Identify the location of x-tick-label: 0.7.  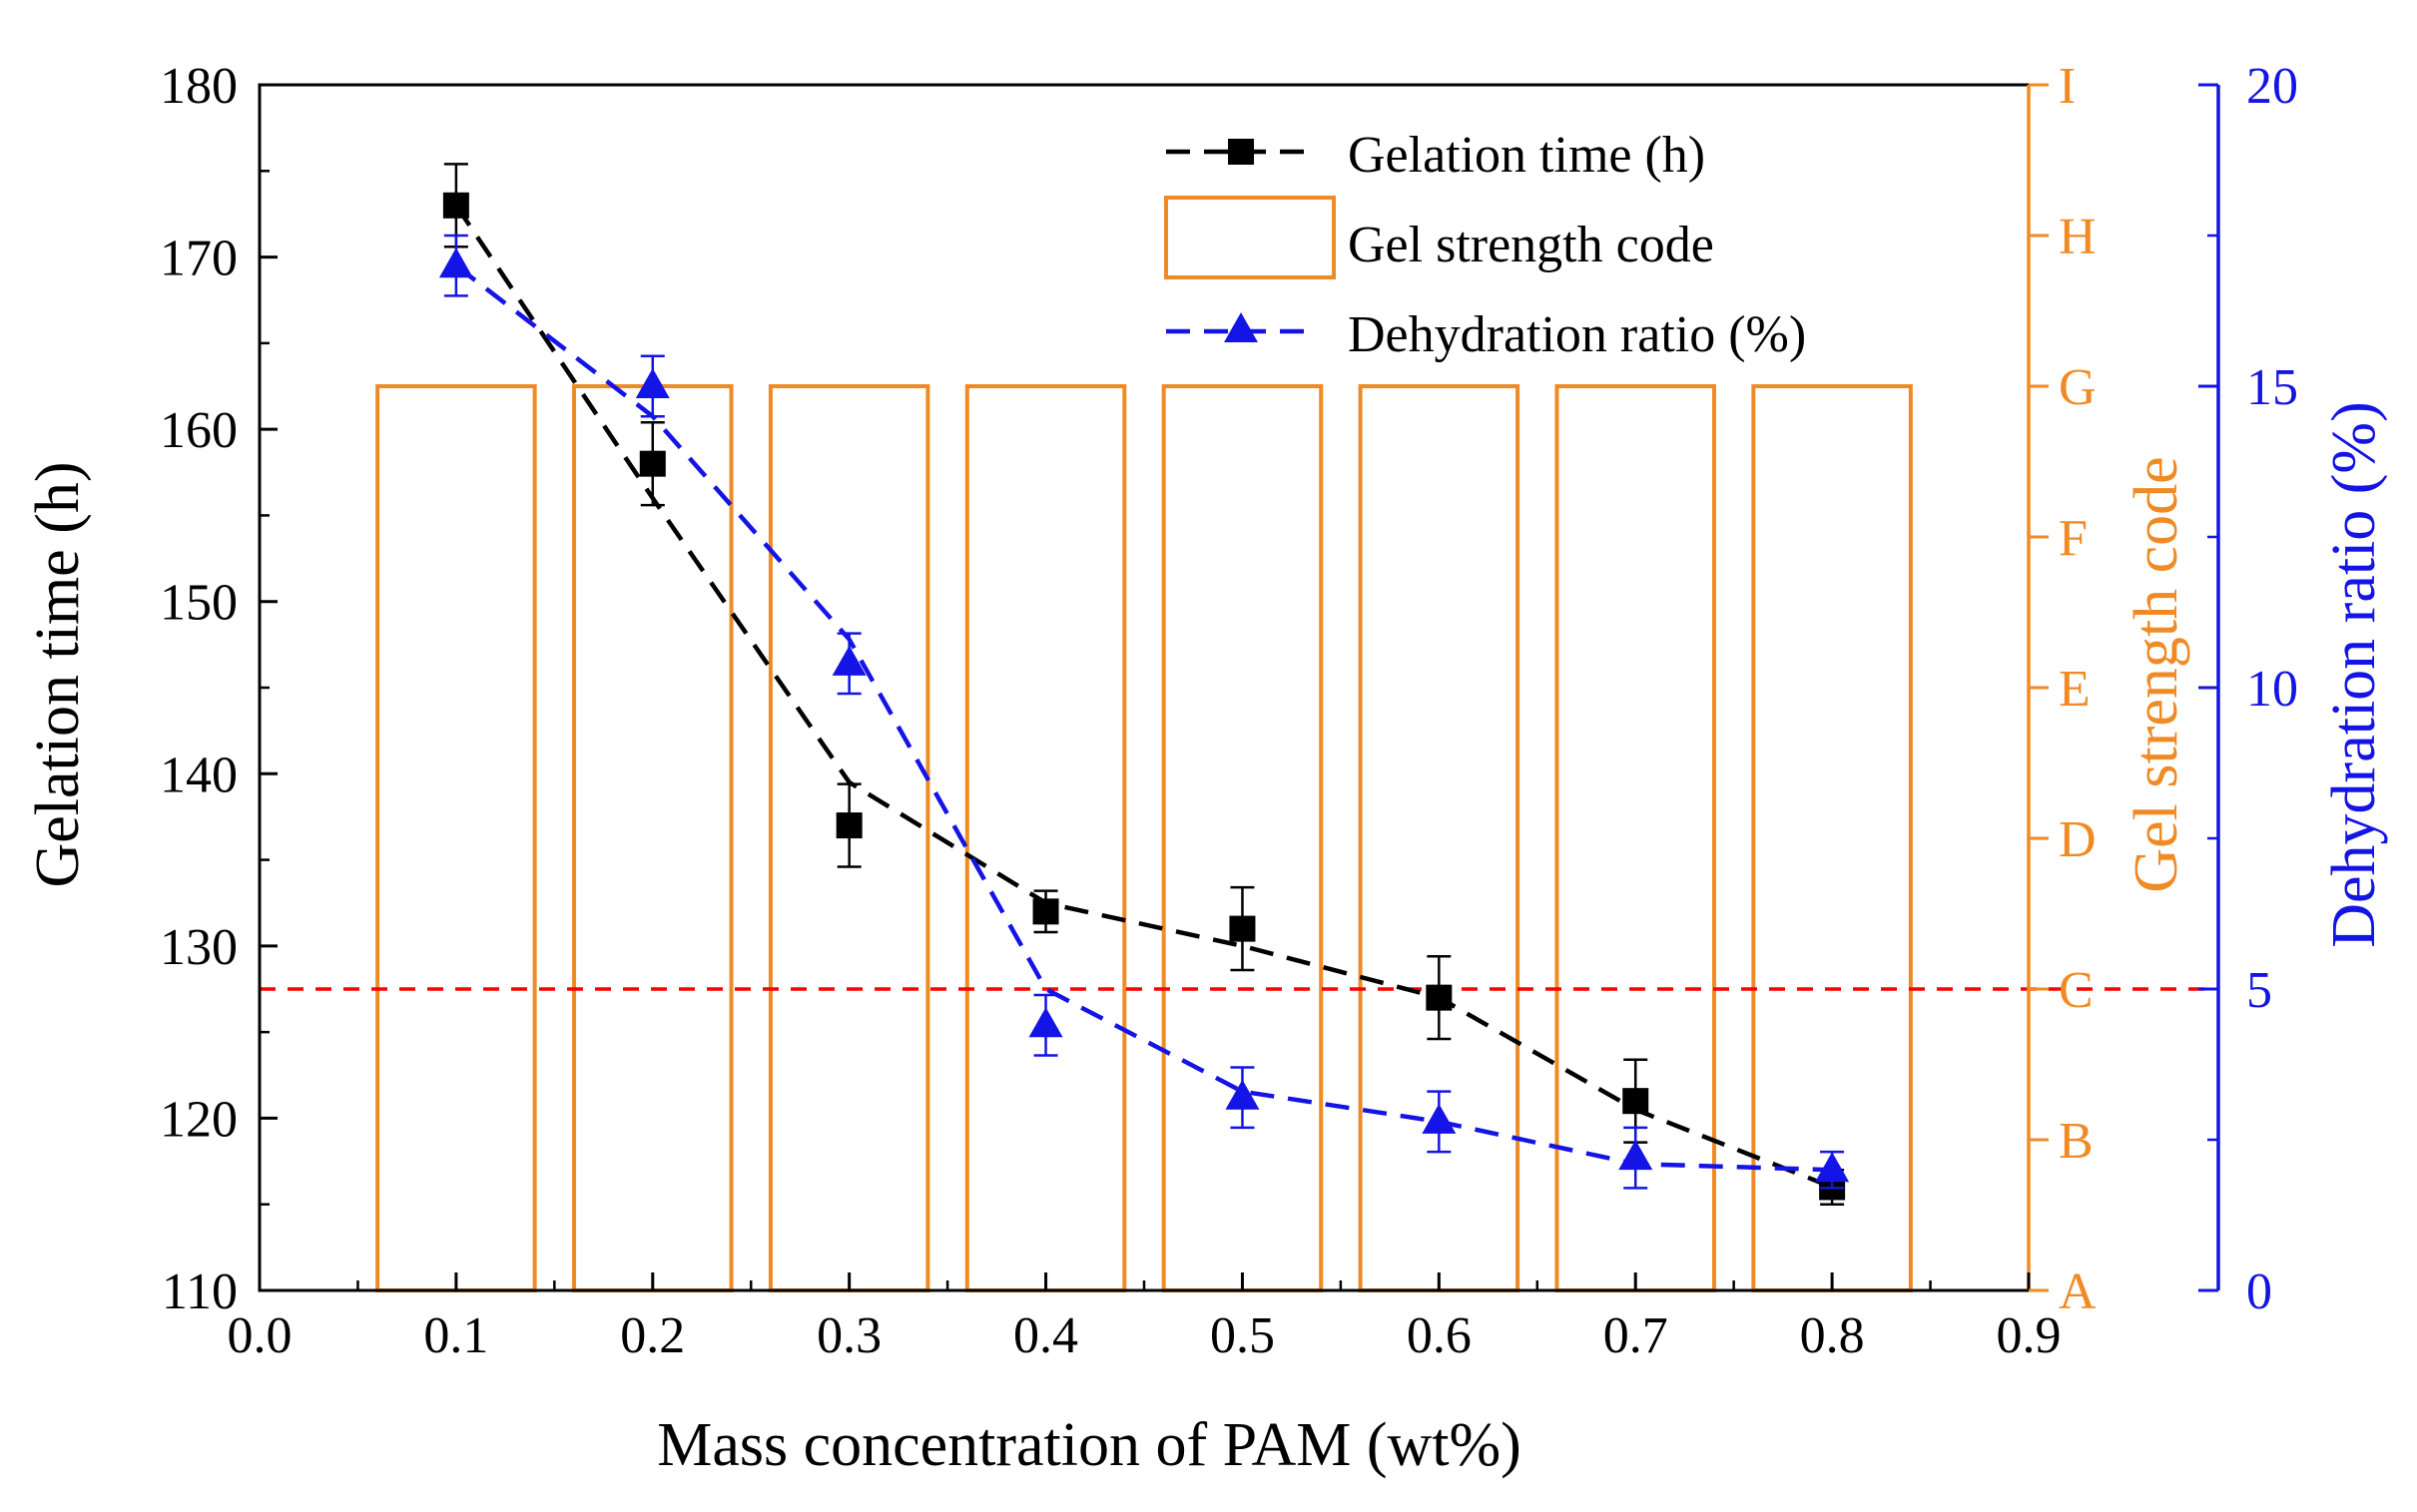
(1635, 1335).